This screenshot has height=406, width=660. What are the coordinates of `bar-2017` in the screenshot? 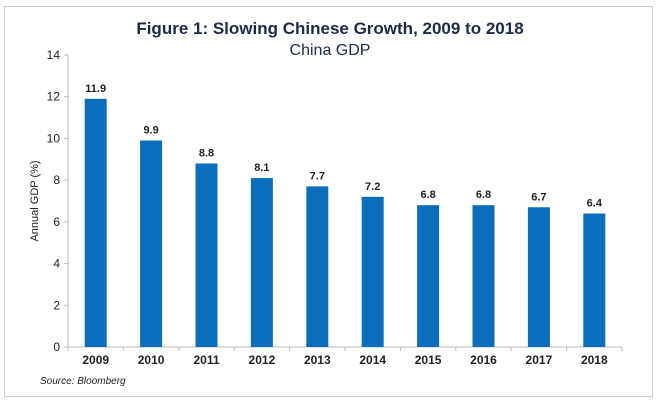 It's located at (538, 277).